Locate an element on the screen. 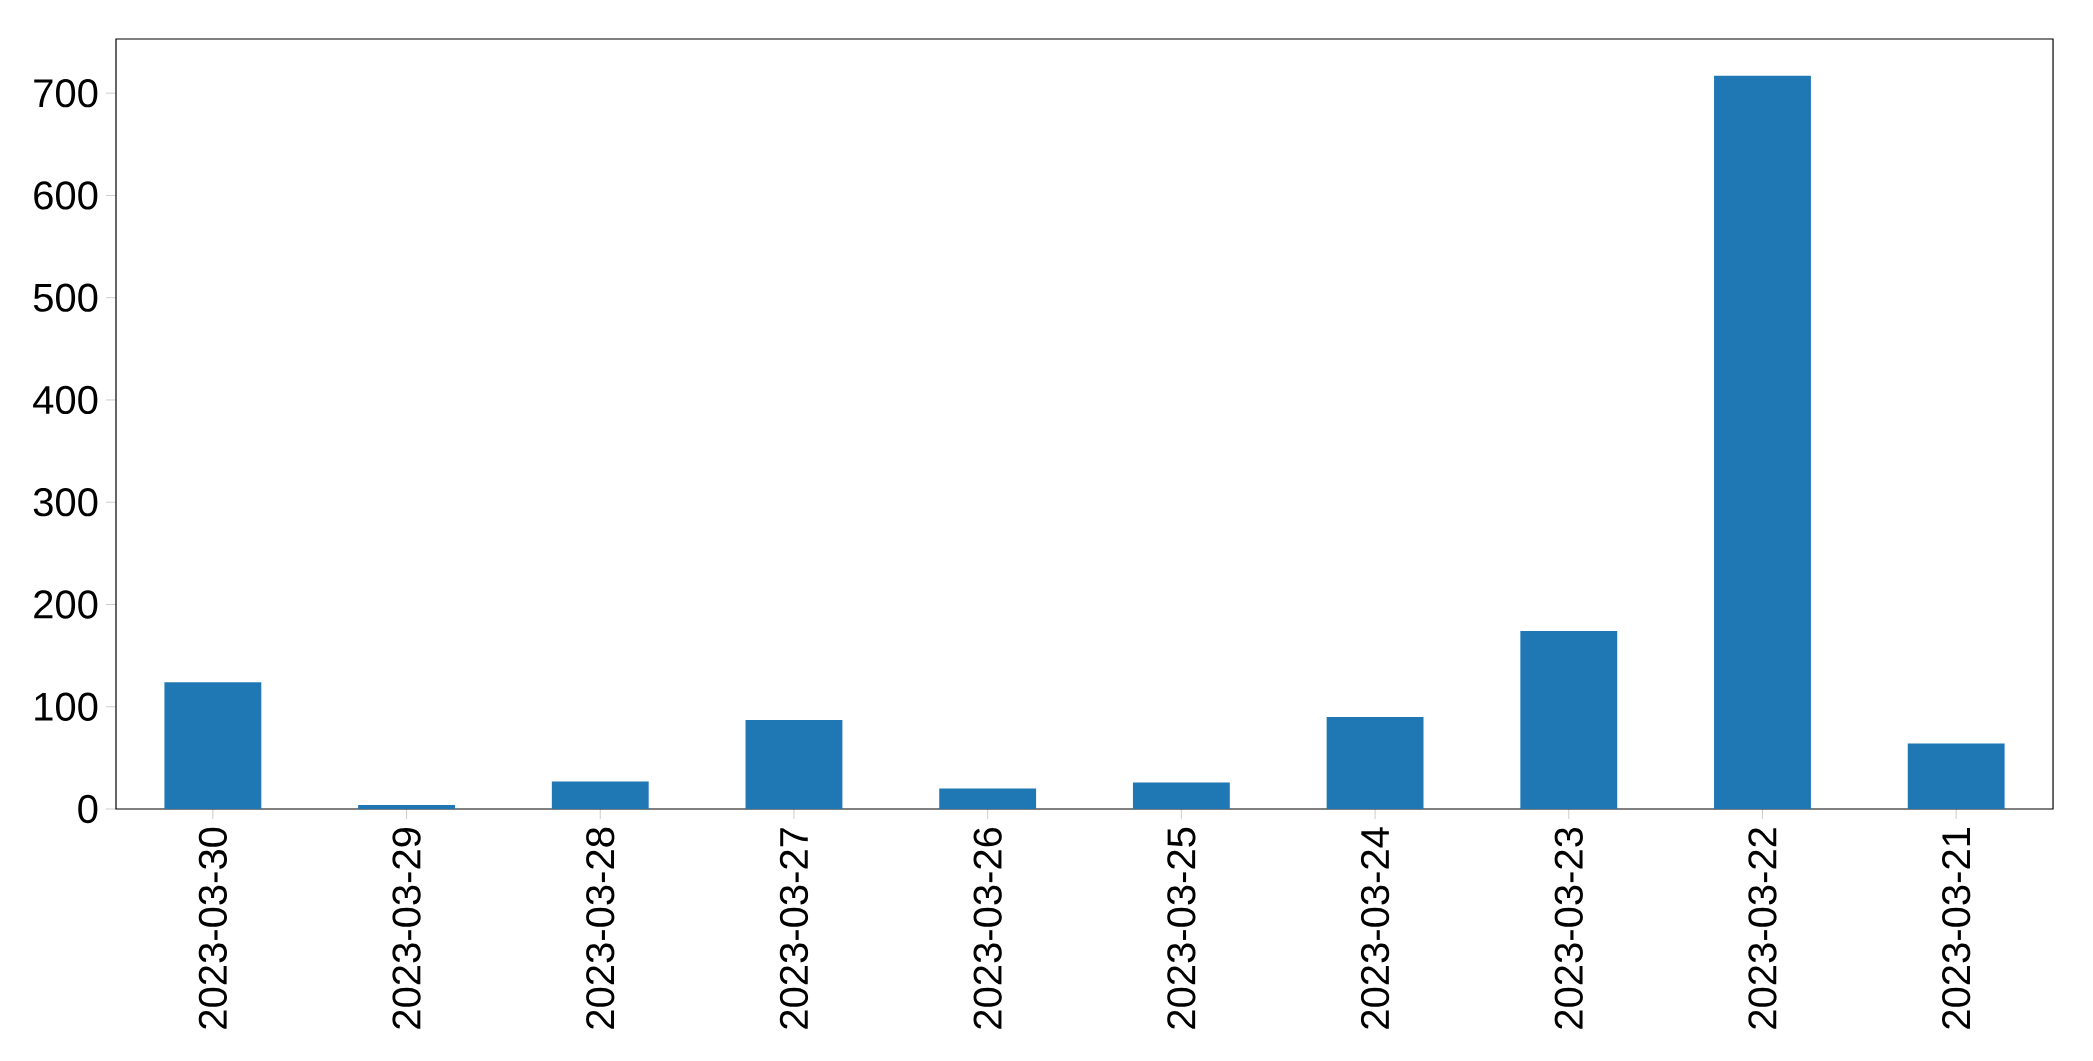 Image resolution: width=2093 pixels, height=1061 pixels. x-tick-label: 2023-03-29 is located at coordinates (406, 928).